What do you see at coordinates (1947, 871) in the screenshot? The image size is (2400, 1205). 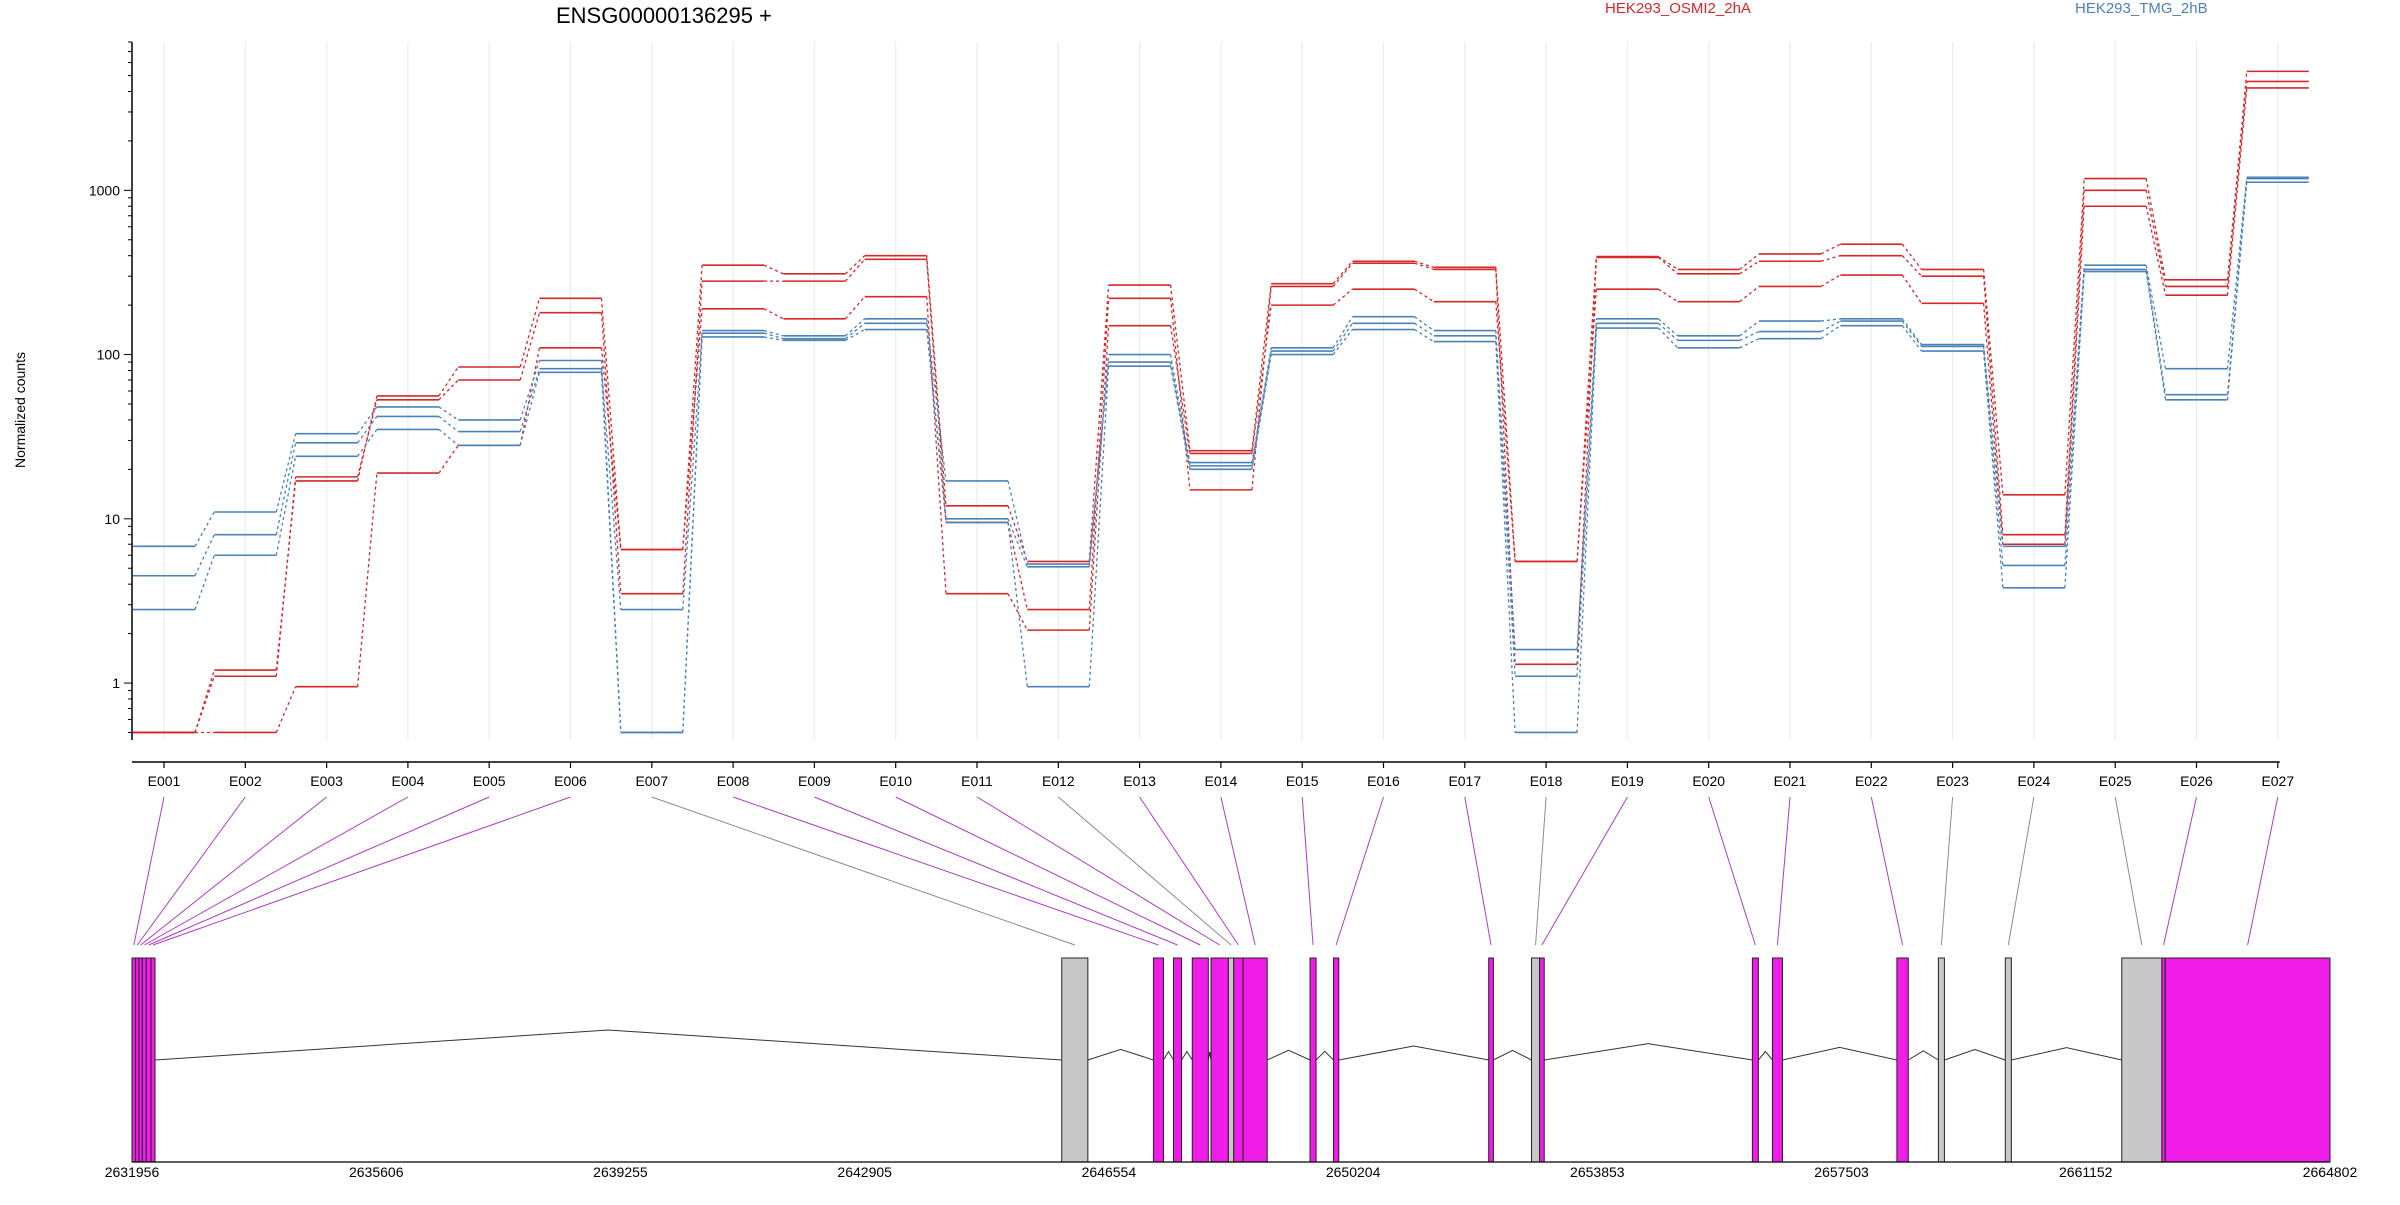 I see `connector-E023` at bounding box center [1947, 871].